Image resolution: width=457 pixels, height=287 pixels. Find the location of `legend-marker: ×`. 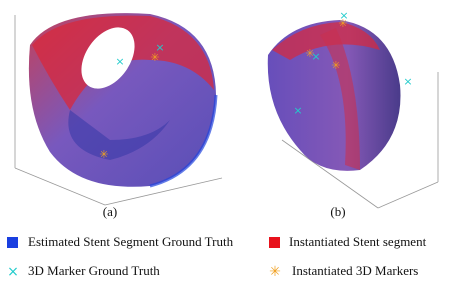

legend-marker: × is located at coordinates (13, 272).